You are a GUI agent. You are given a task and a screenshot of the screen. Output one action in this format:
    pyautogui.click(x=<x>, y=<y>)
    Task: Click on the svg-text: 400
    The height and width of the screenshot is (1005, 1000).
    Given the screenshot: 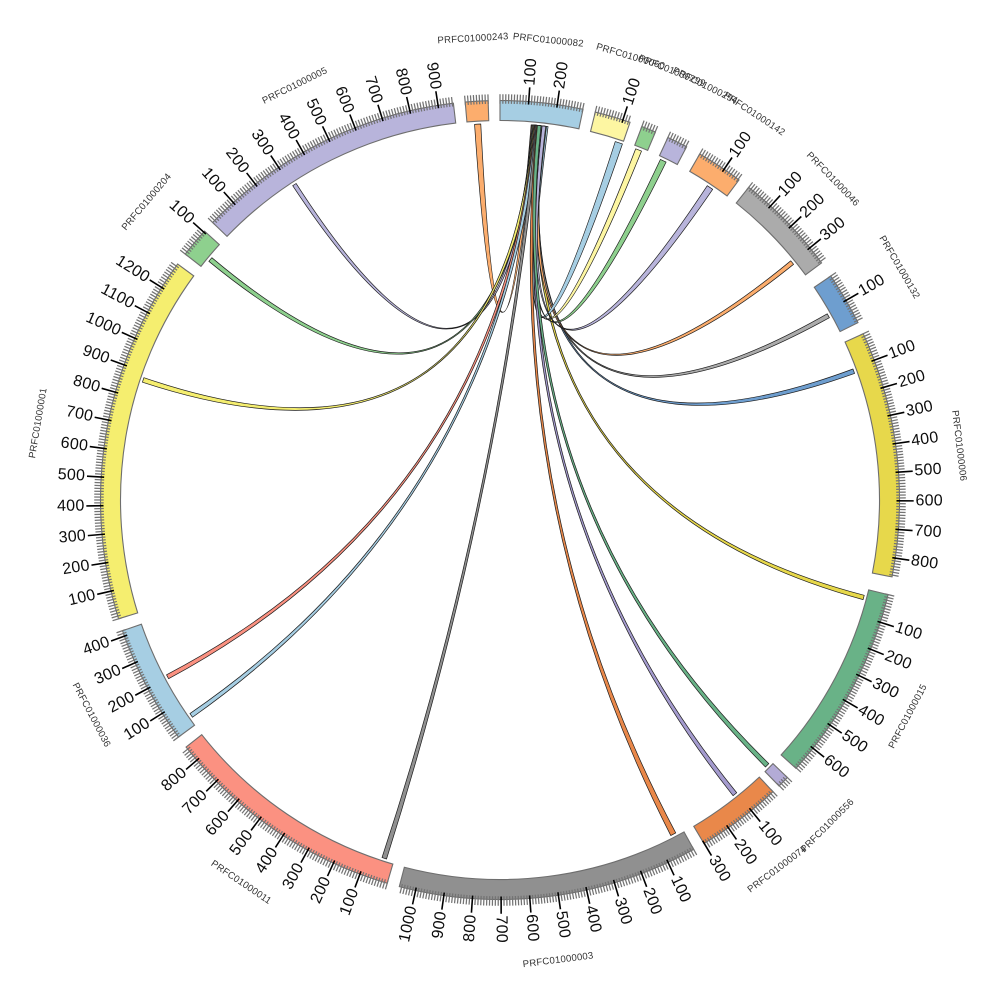 What is the action you would take?
    pyautogui.click(x=71, y=505)
    